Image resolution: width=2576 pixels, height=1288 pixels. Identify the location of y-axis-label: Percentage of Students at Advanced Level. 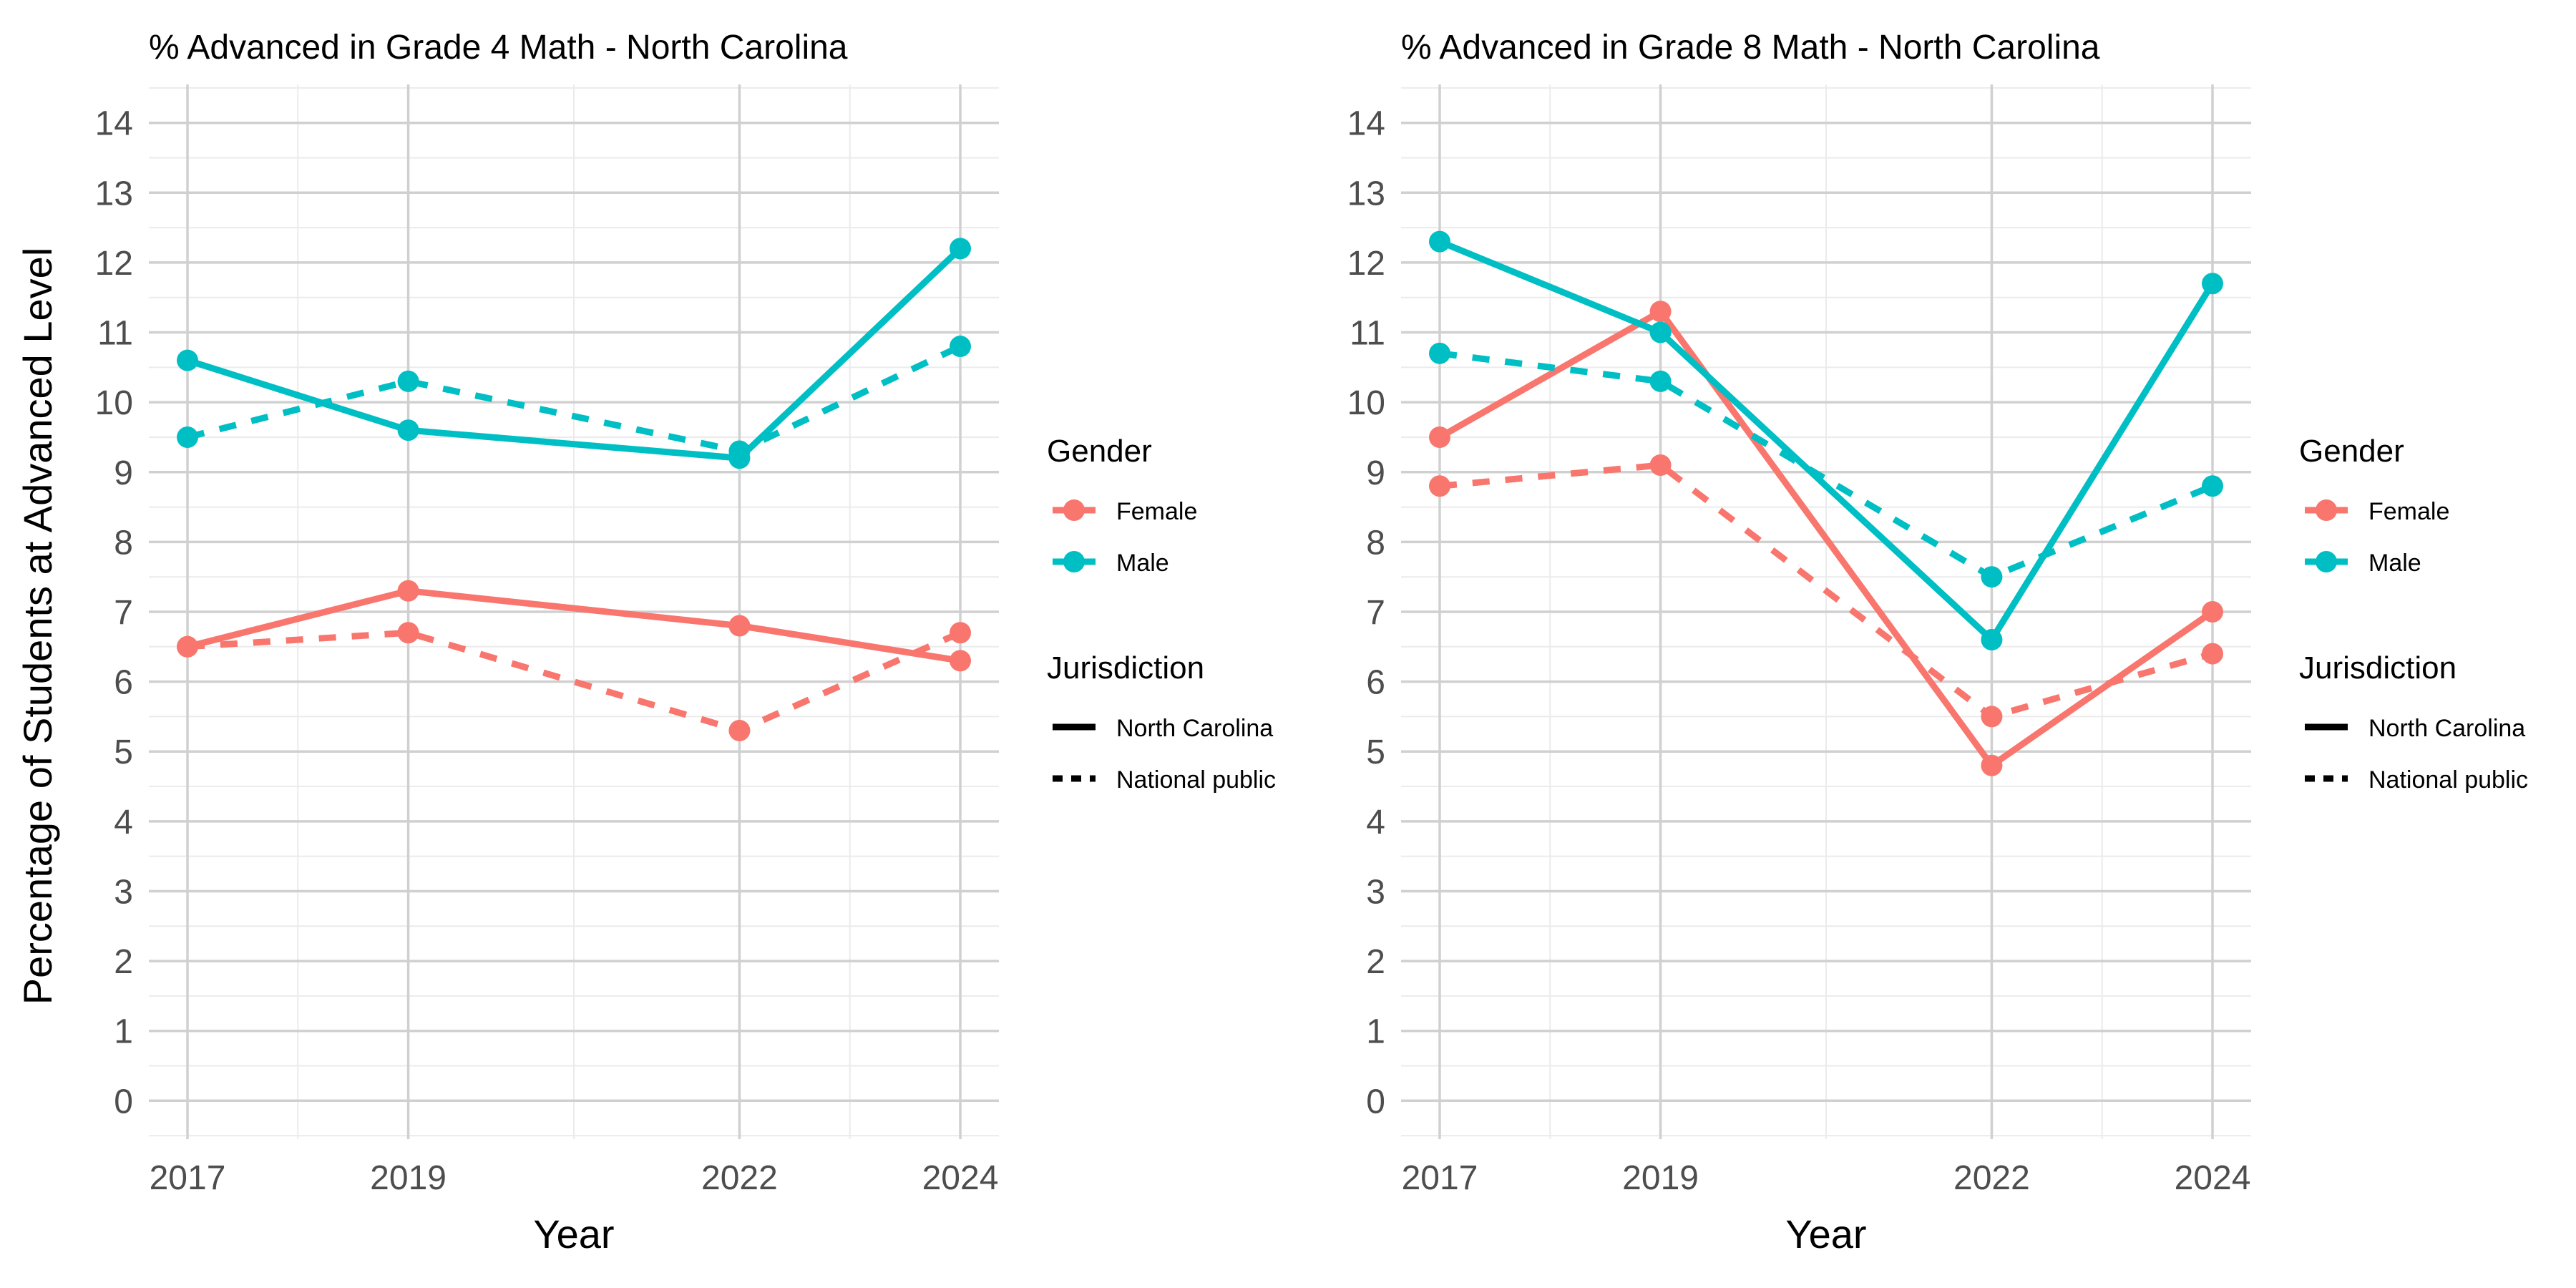
(37, 626).